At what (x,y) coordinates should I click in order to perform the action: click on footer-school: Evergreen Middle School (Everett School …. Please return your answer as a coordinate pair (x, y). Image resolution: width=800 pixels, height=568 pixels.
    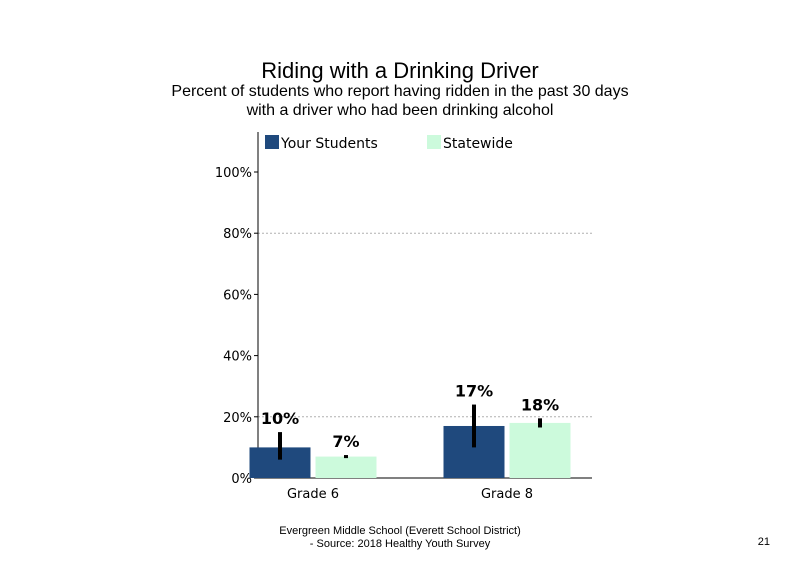
    Looking at the image, I should click on (400, 531).